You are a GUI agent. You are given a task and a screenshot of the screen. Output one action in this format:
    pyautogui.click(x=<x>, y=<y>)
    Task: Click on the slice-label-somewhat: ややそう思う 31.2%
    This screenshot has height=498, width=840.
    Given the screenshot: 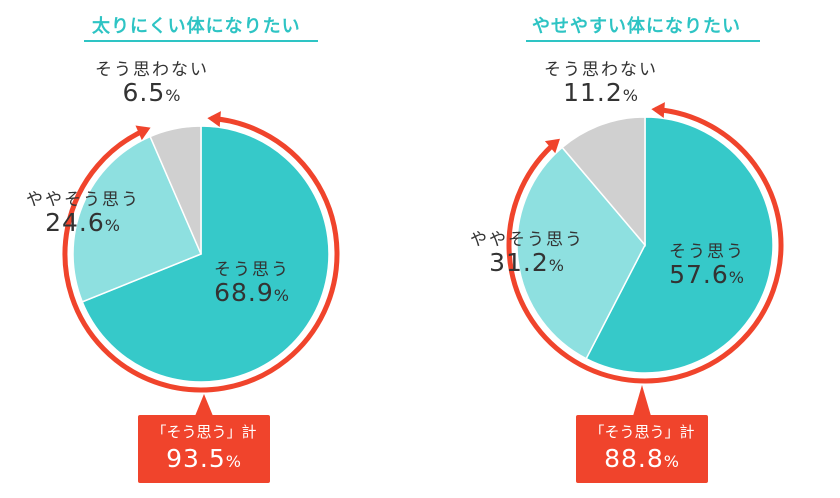 What is the action you would take?
    pyautogui.click(x=527, y=253)
    